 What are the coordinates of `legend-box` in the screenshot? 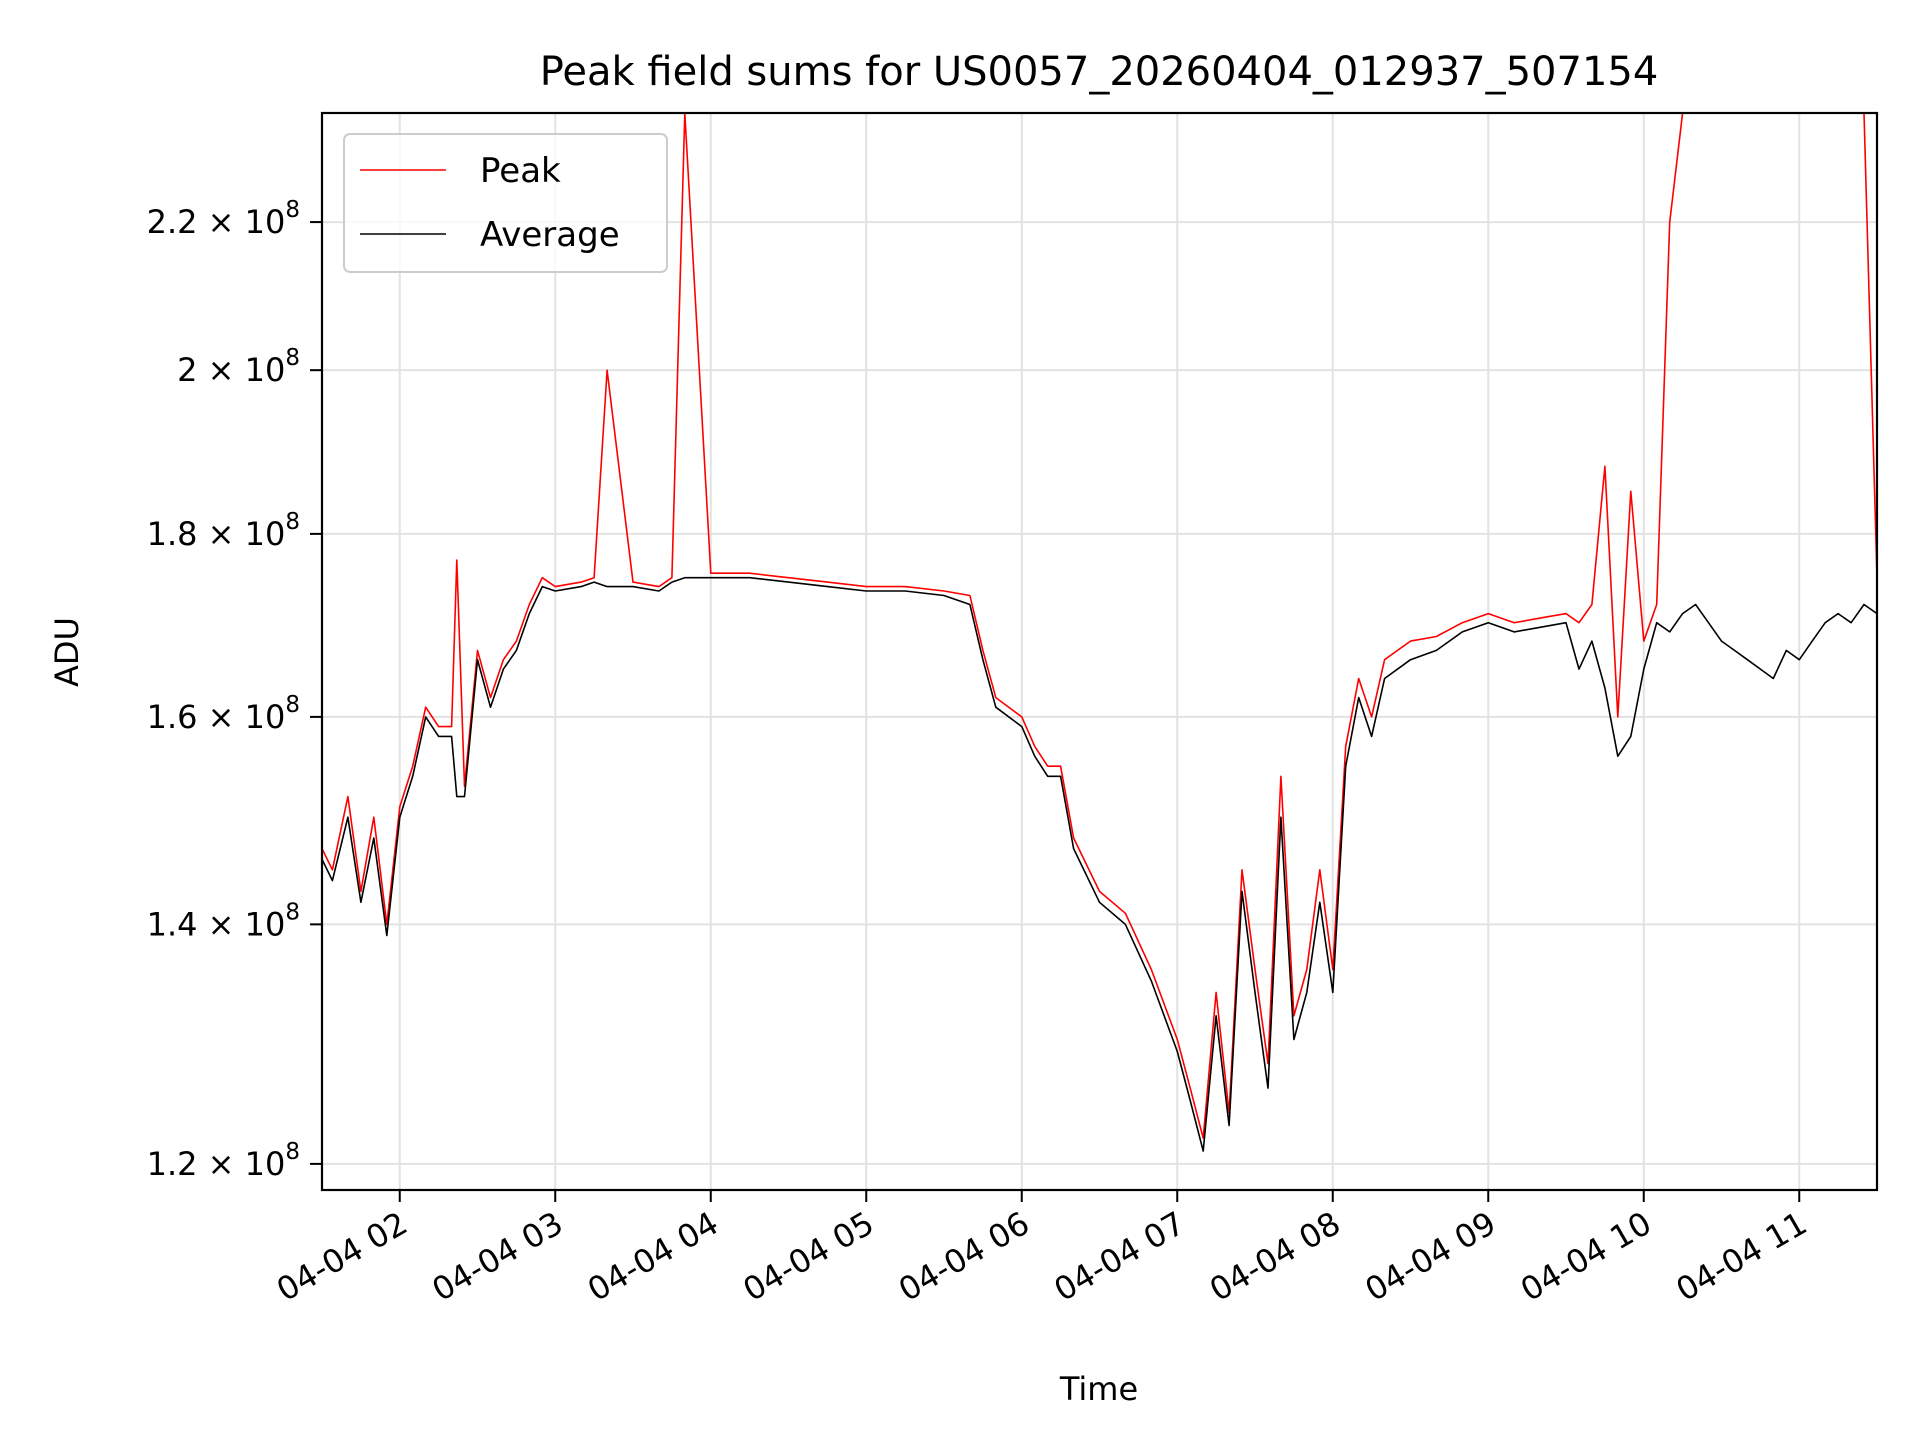 It's located at (505, 203).